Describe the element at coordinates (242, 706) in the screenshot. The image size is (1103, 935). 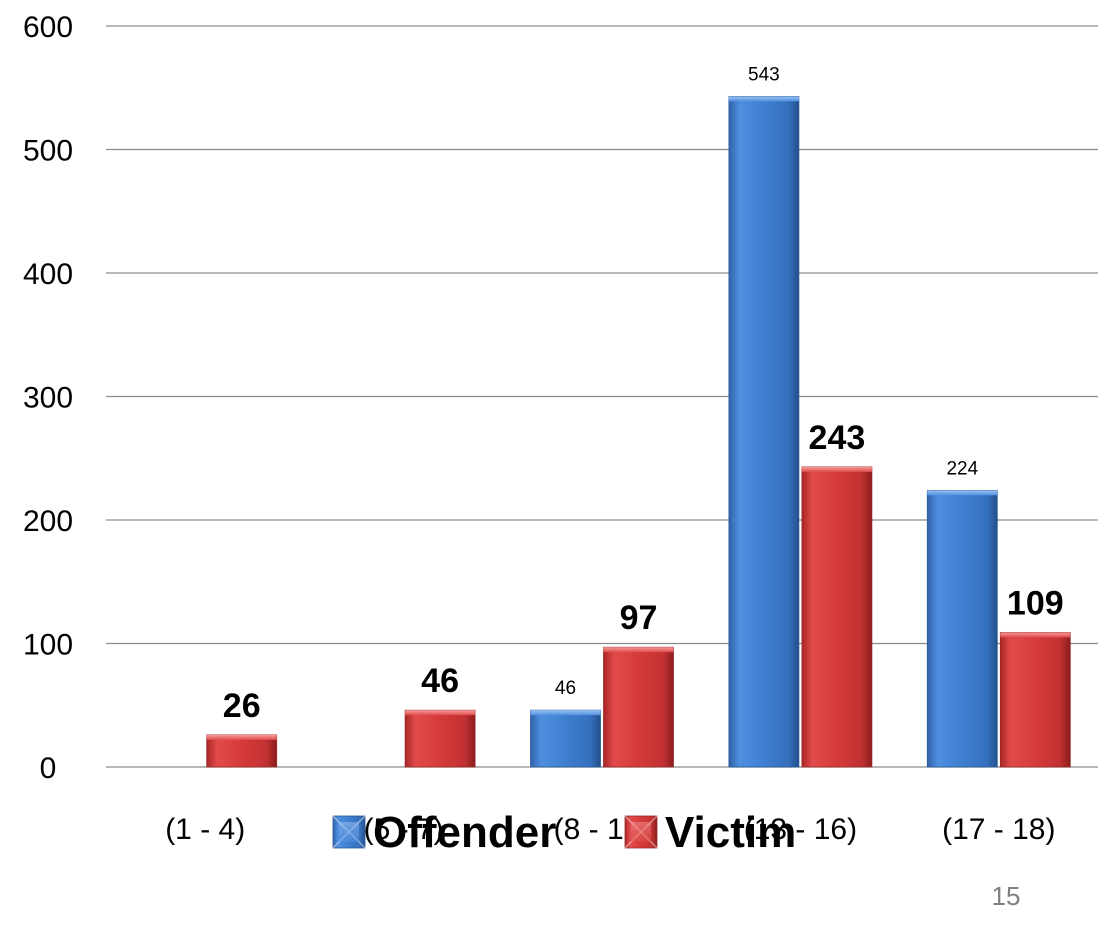
I see `victim-data-label: 26` at that location.